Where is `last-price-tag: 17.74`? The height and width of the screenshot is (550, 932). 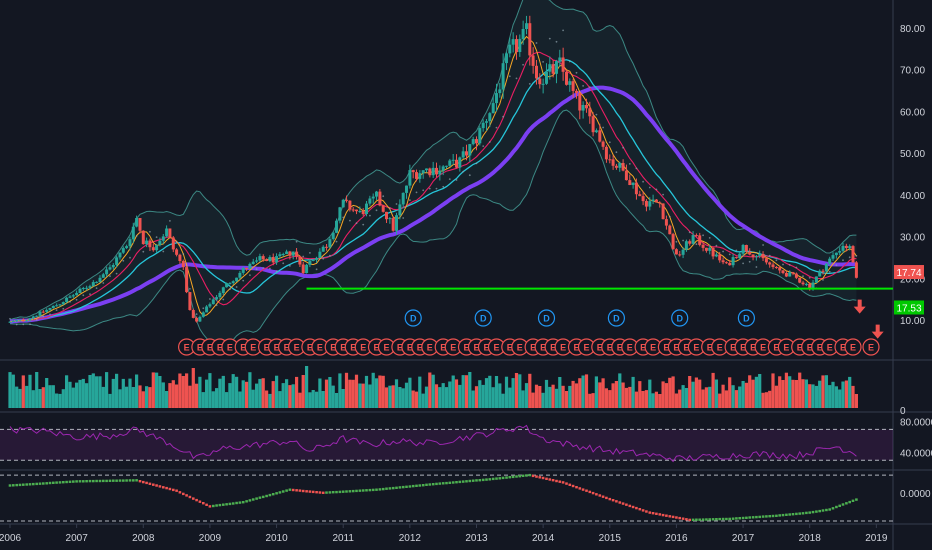
last-price-tag: 17.74 is located at coordinates (909, 272).